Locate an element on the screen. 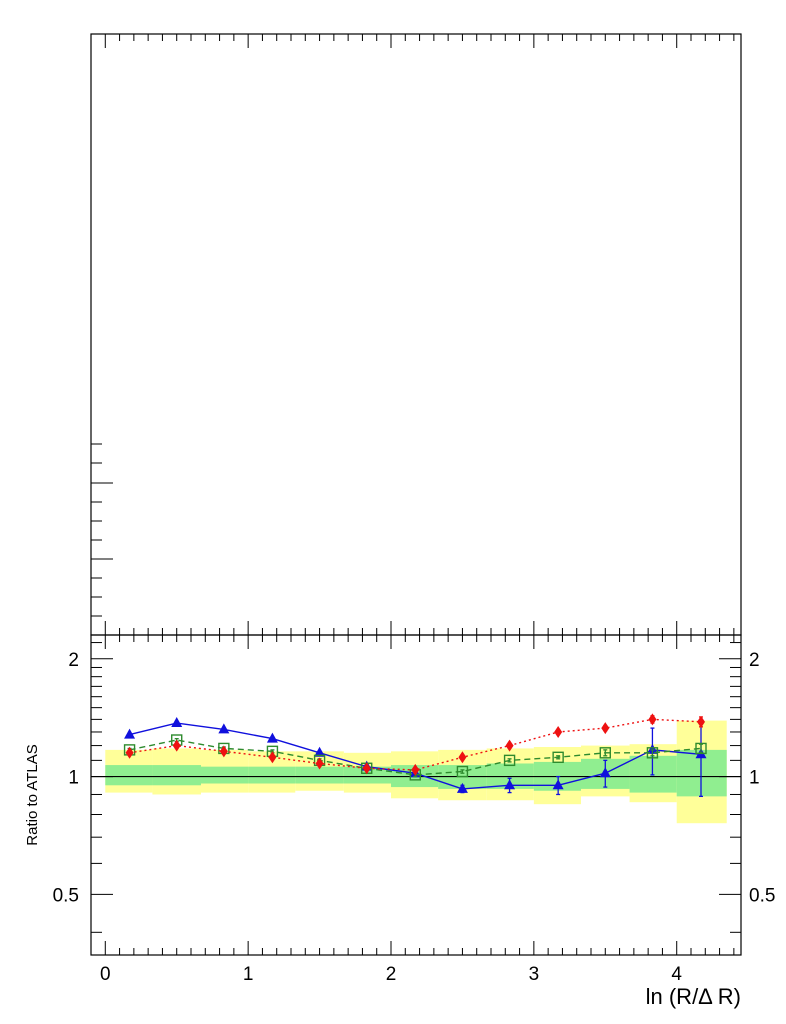  y-tick-label: 2 is located at coordinates (73, 660).